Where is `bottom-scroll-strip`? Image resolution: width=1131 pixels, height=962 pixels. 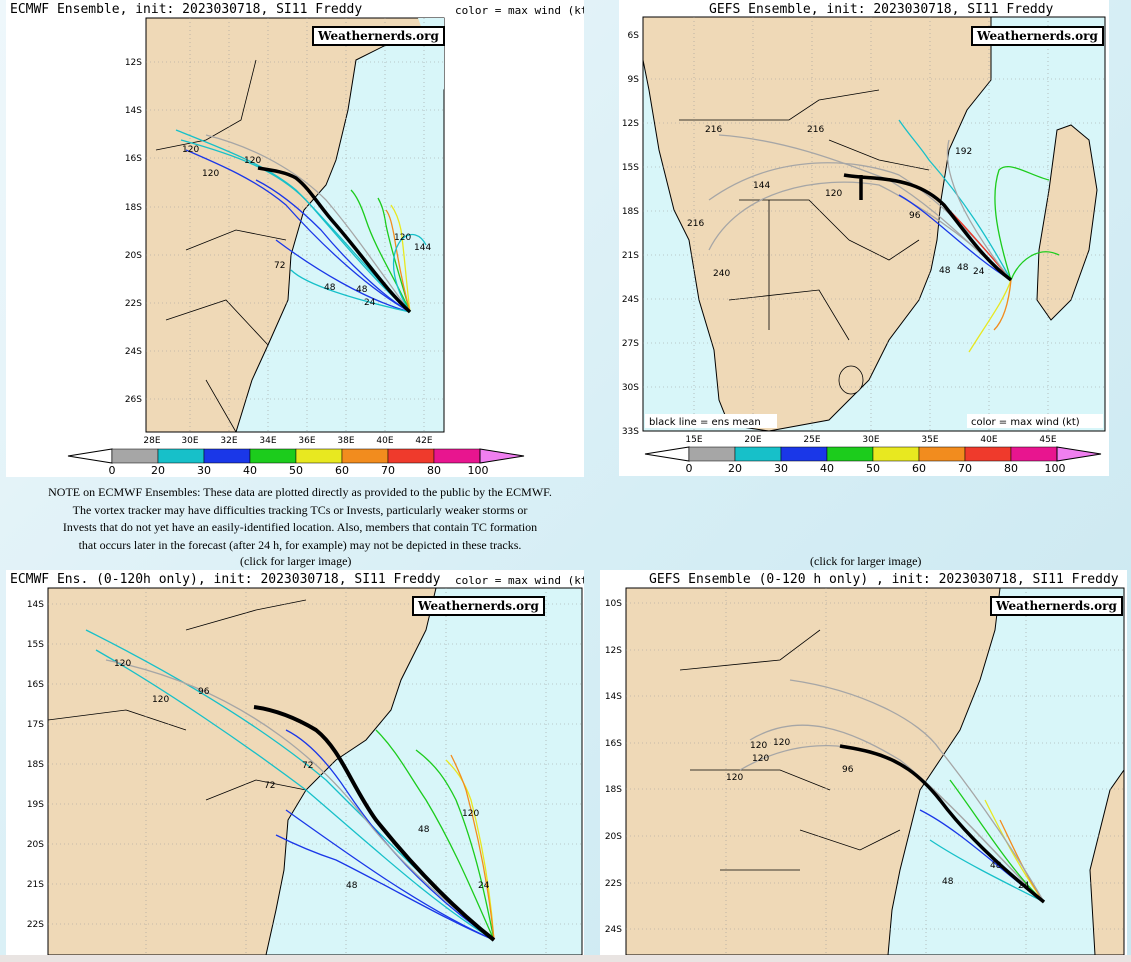
bottom-scroll-strip is located at coordinates (565, 958).